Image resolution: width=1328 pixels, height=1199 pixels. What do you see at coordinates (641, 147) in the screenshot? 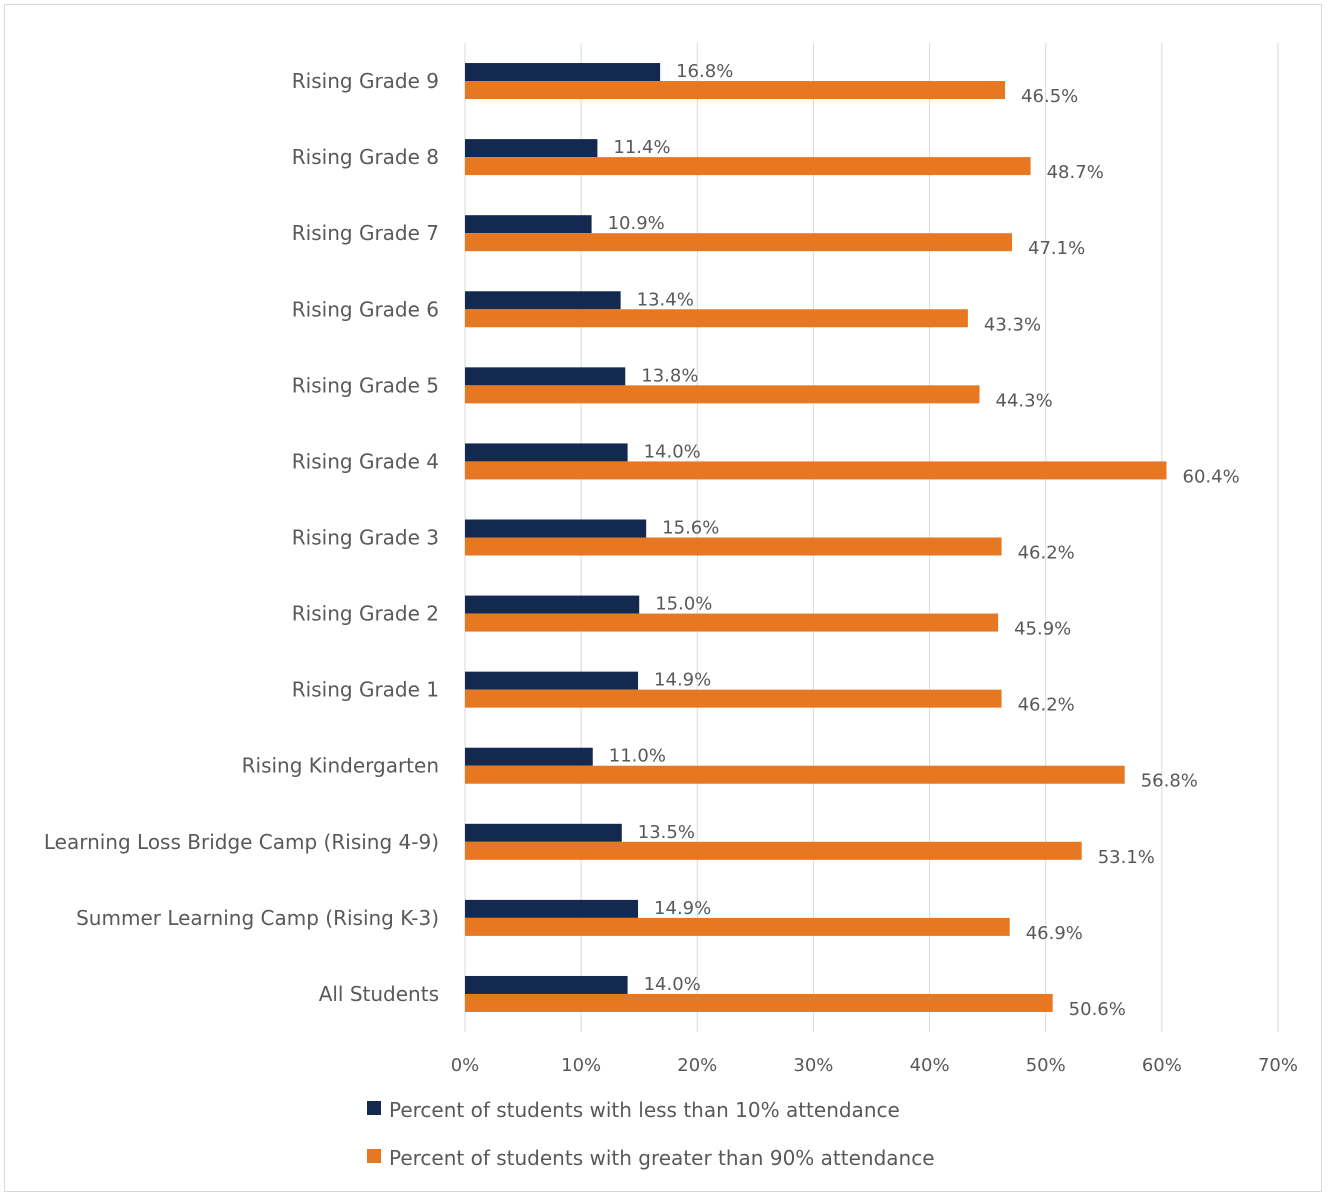
I see `data-label-low-attendance: 11.4%` at bounding box center [641, 147].